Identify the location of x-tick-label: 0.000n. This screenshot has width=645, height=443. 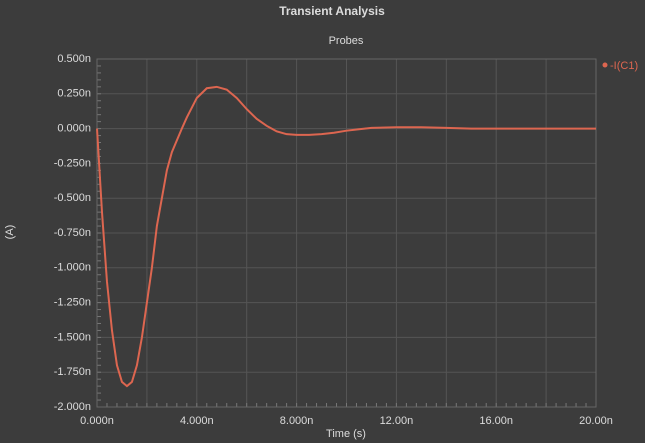
(97, 421).